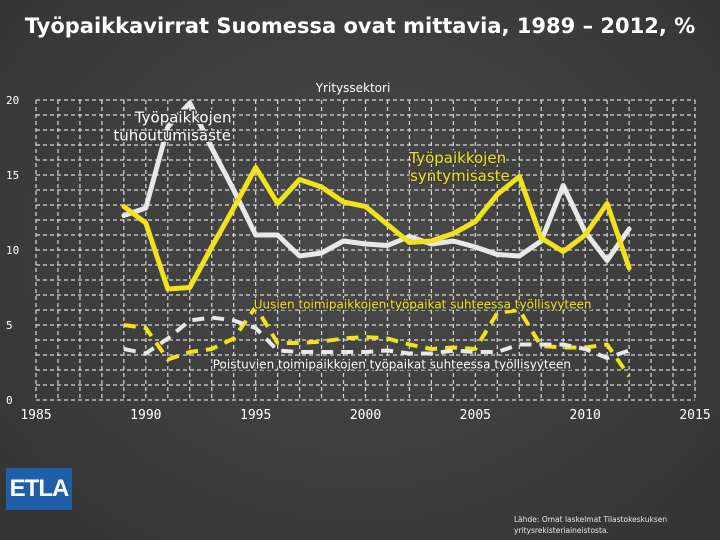 This screenshot has height=540, width=720. Describe the element at coordinates (561, 530) in the screenshot. I see `source-line-2: yritysrekisteriaineistosta.` at that location.